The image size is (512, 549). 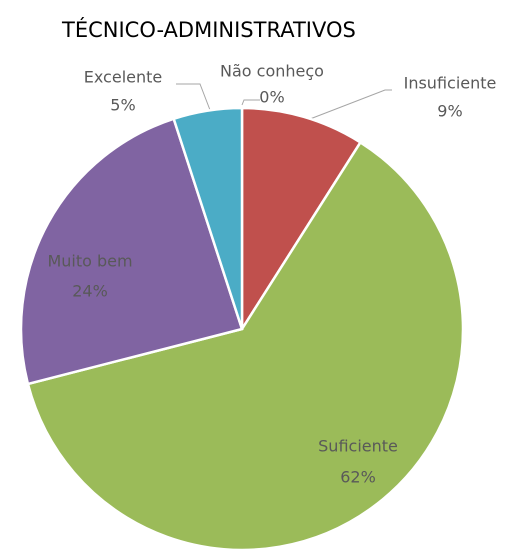 What do you see at coordinates (358, 477) in the screenshot?
I see `slice-value-label: 62%` at bounding box center [358, 477].